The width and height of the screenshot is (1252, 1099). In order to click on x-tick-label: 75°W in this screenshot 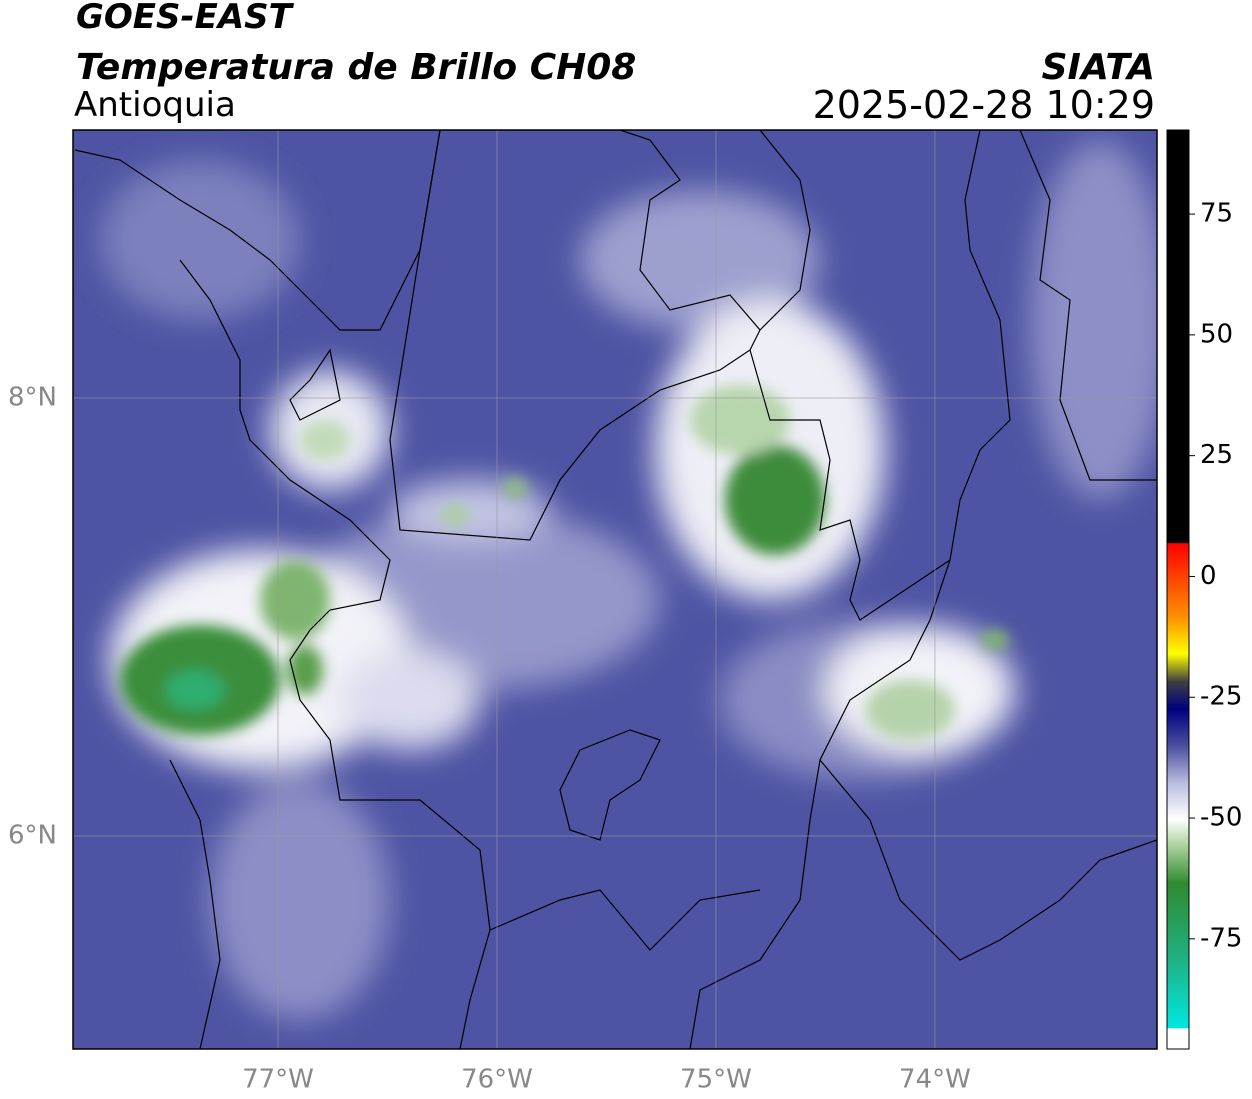, I will do `click(716, 1080)`.